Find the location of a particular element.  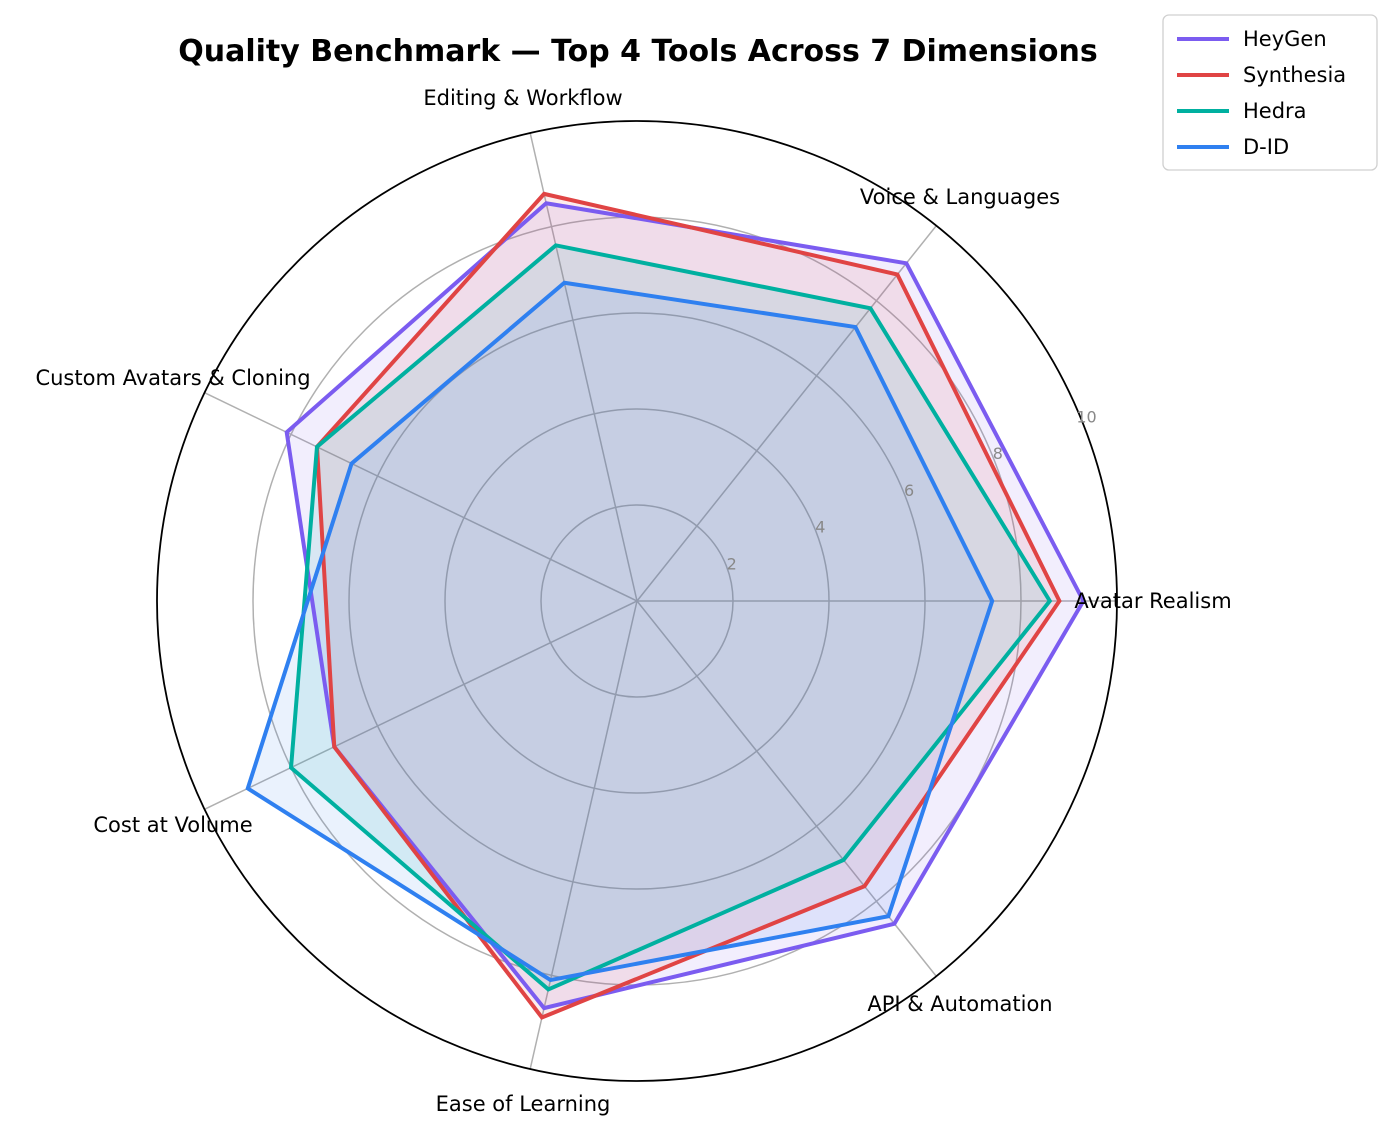

radial-tick-label: 6 is located at coordinates (909, 490).